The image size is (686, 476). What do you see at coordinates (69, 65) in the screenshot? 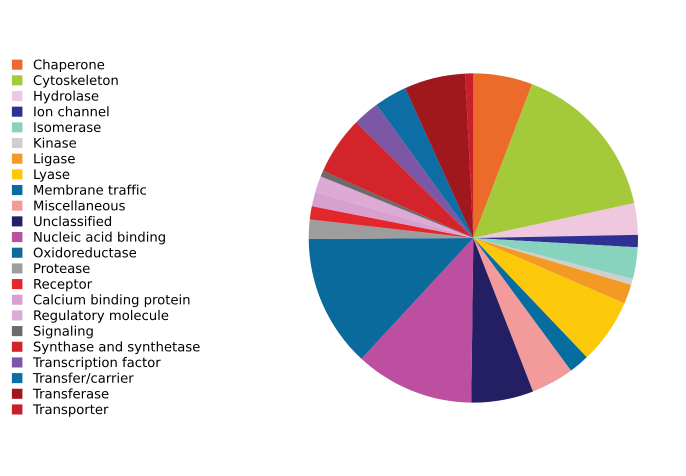
I see `legend-label: Chaperone` at bounding box center [69, 65].